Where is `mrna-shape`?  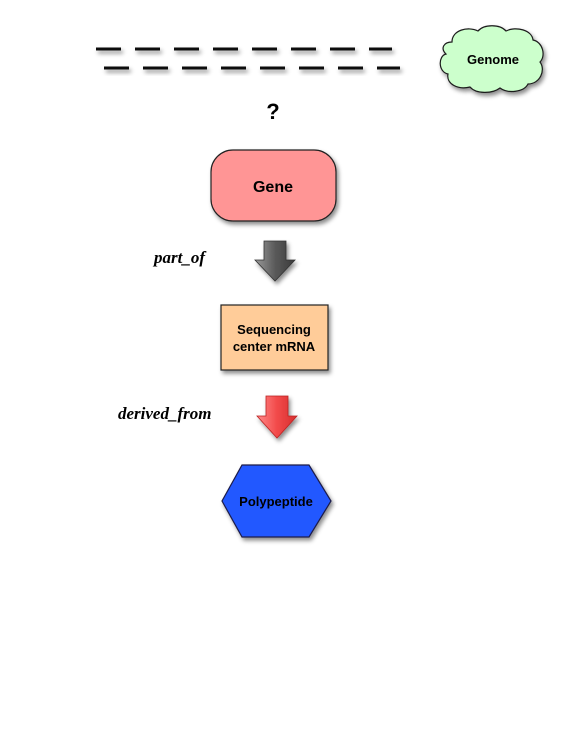 mrna-shape is located at coordinates (274, 337).